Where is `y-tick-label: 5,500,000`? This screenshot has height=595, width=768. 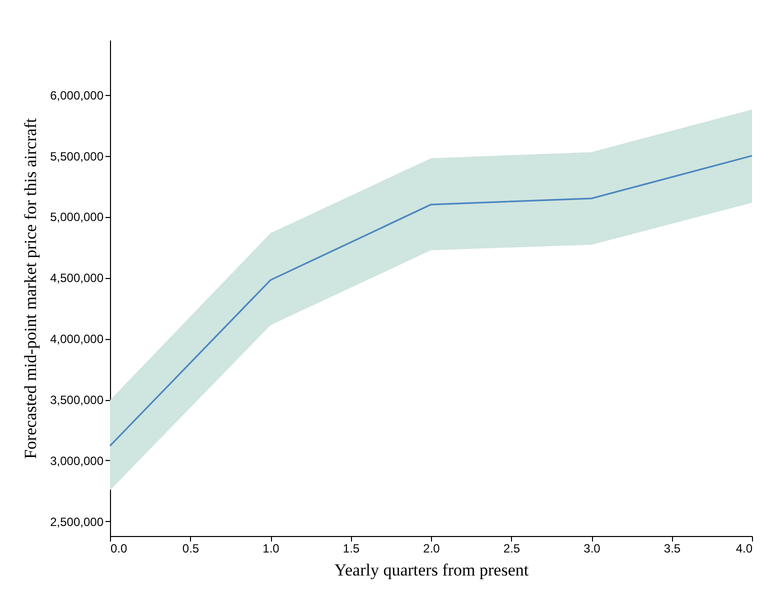 y-tick-label: 5,500,000 is located at coordinates (77, 156).